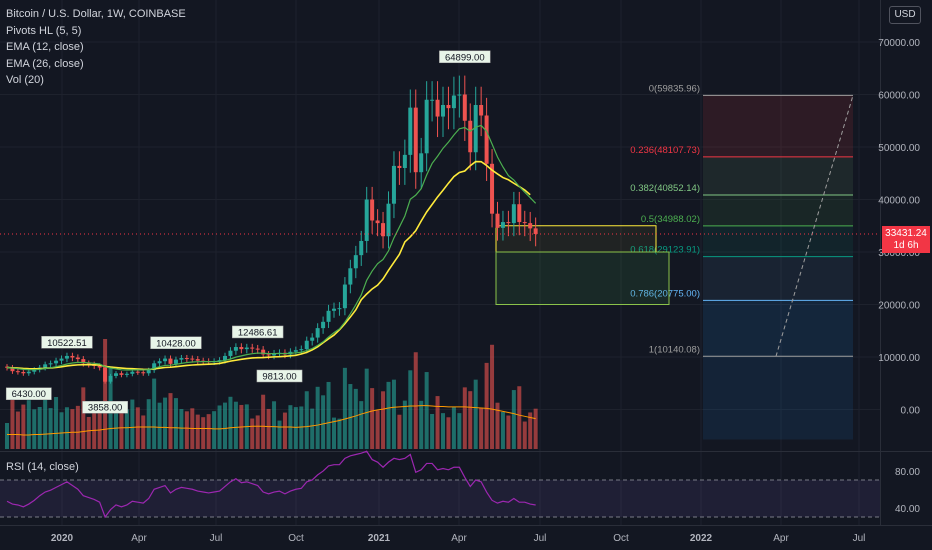 Image resolution: width=932 pixels, height=550 pixels. Describe the element at coordinates (701, 538) in the screenshot. I see `time-tick-label: 2022` at that location.